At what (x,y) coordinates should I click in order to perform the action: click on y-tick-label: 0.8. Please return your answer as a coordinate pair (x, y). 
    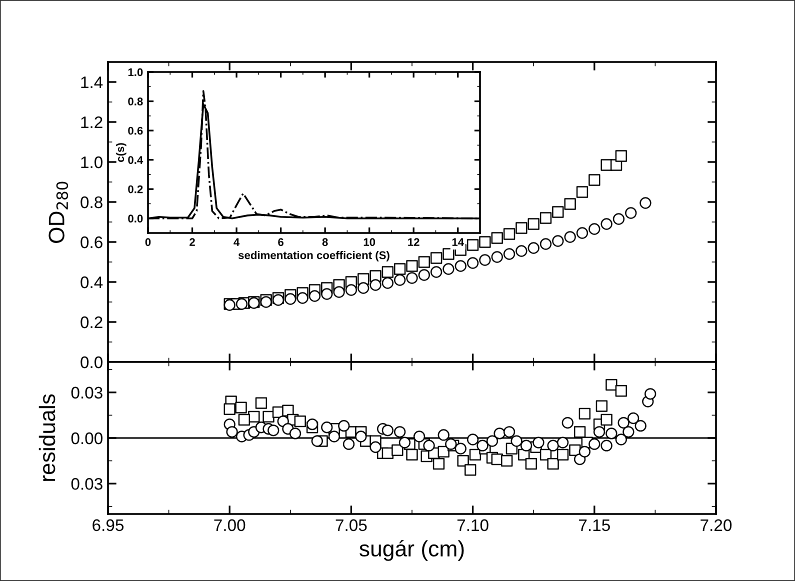
    Looking at the image, I should click on (91, 202).